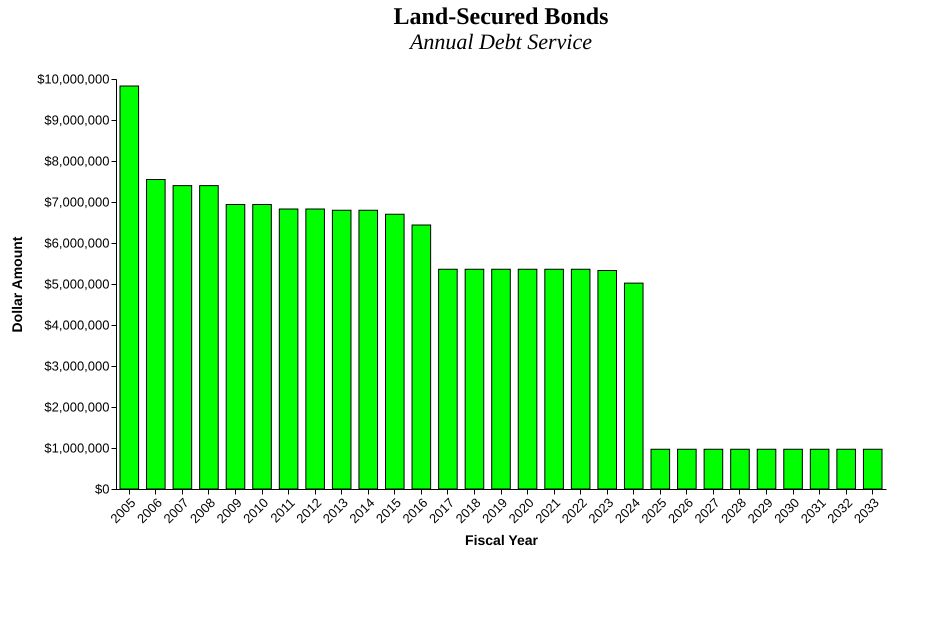  I want to click on y-tick-label: $9,000,000, so click(77, 120).